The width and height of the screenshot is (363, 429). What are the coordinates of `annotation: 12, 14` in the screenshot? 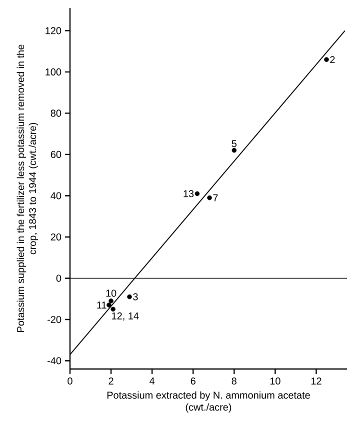 It's located at (125, 316).